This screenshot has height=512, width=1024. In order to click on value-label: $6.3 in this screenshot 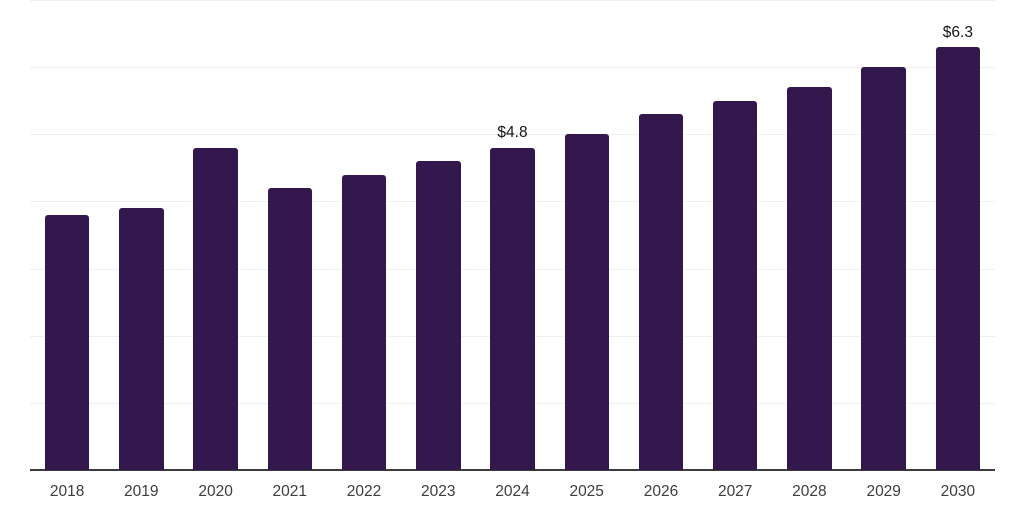, I will do `click(957, 32)`.